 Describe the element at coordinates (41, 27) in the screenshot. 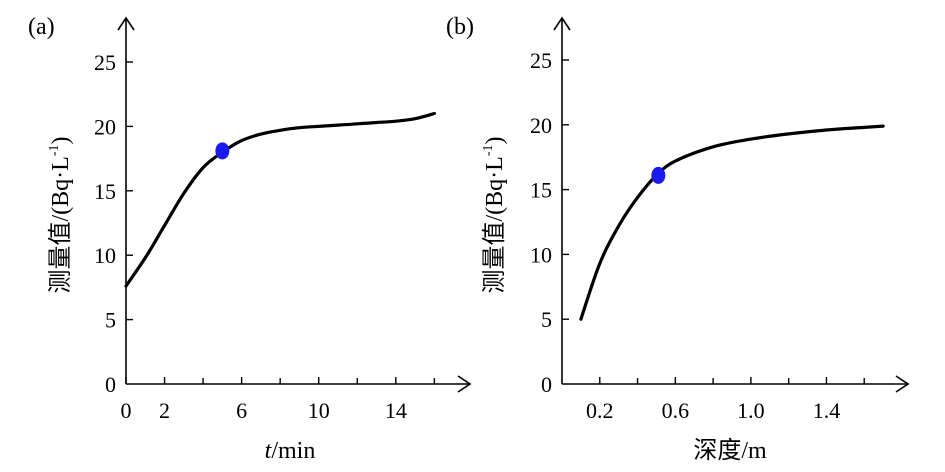

I see `panel-label-a: (a)` at that location.